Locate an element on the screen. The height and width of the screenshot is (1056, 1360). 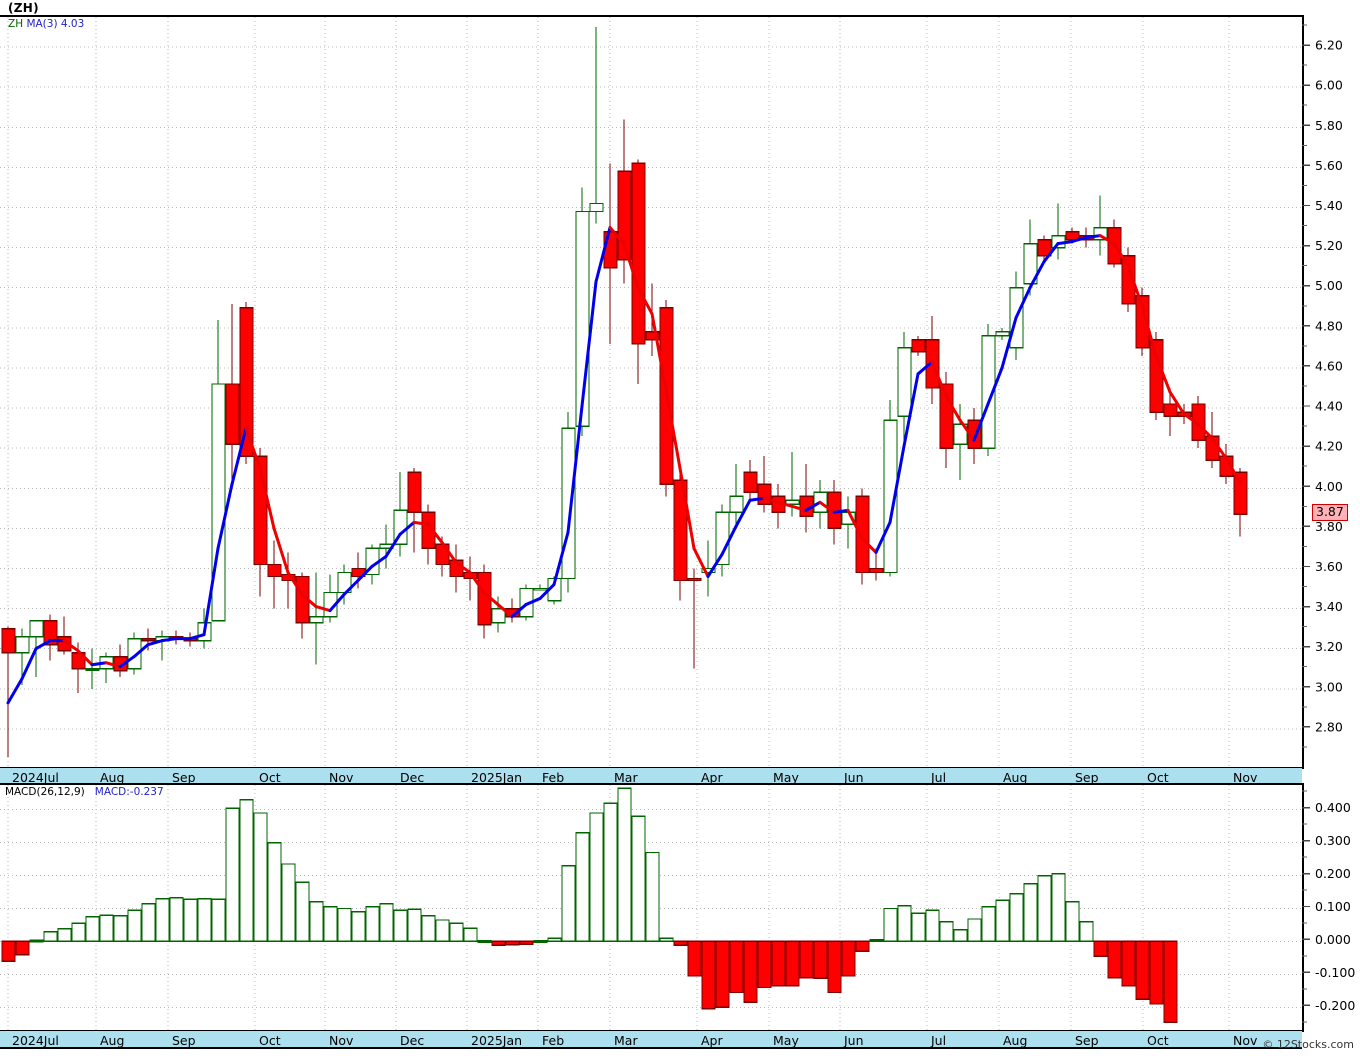
macd-month-label: 2025Jan is located at coordinates (497, 1040).